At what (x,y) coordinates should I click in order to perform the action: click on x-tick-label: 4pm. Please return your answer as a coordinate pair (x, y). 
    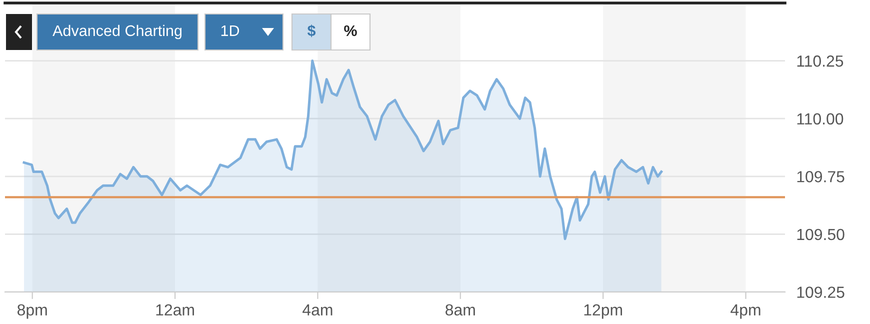
    Looking at the image, I should click on (745, 311).